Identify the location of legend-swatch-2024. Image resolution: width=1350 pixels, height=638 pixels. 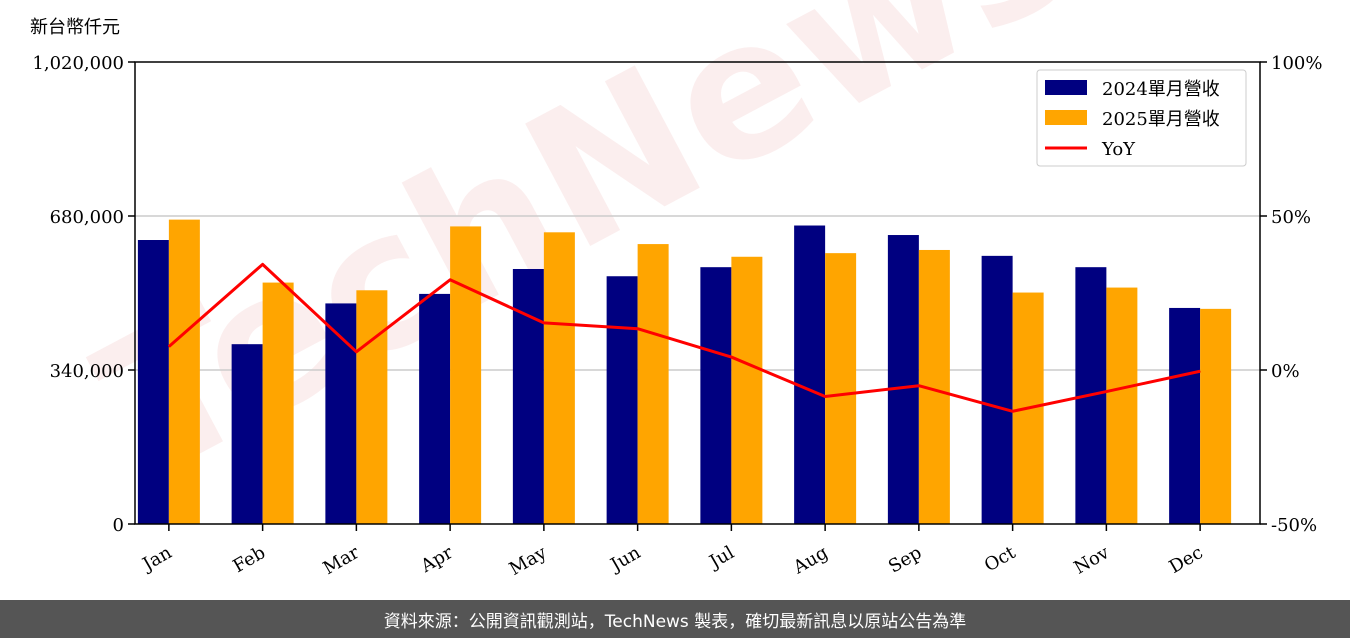
(1066, 87).